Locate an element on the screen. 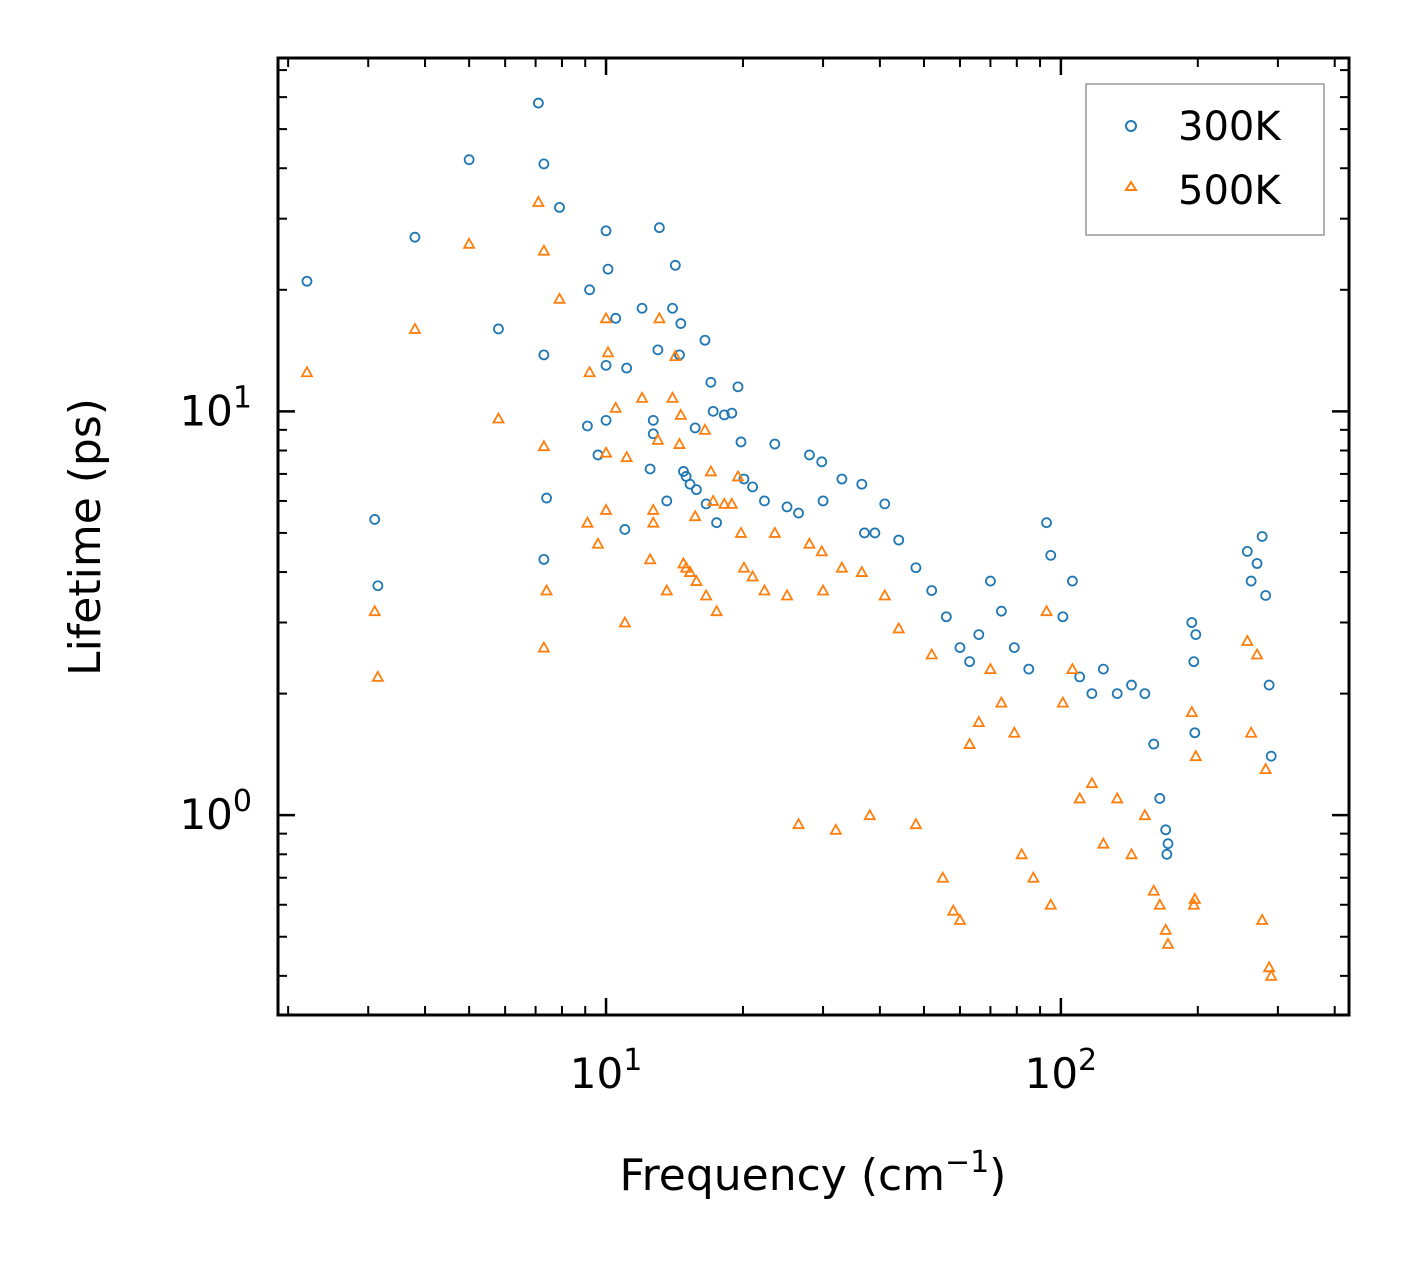 This screenshot has width=1408, height=1265. x-tick-labels: 101 102 is located at coordinates (833, 1070).